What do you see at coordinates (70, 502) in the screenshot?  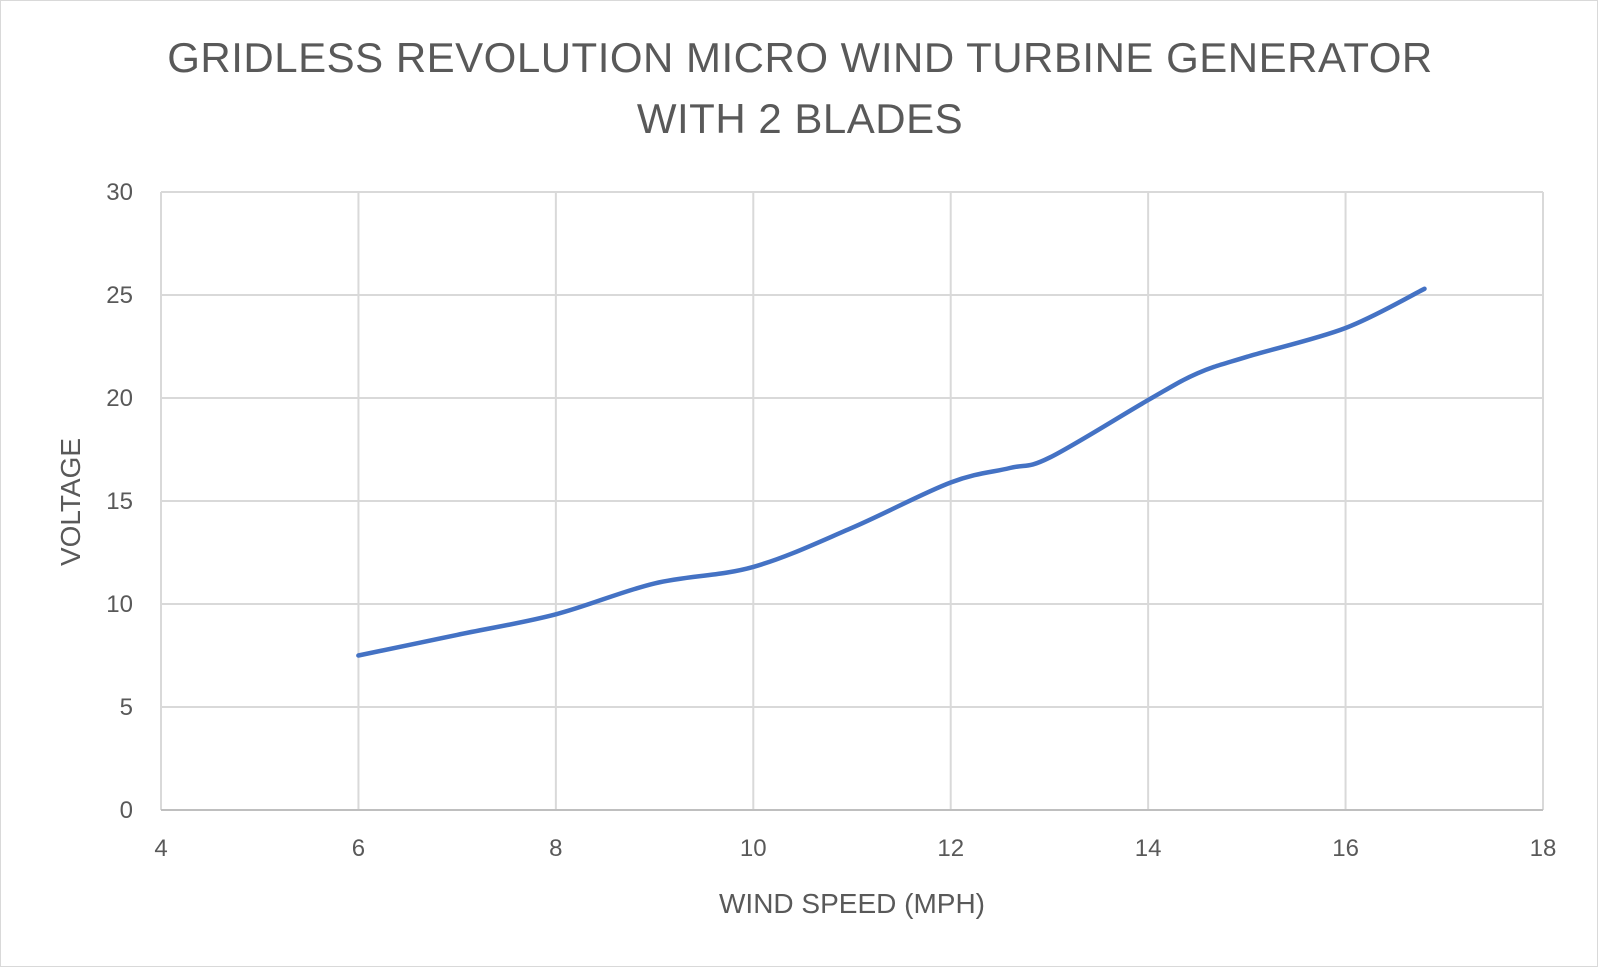 I see `y-axis-title: VOLTAGE` at bounding box center [70, 502].